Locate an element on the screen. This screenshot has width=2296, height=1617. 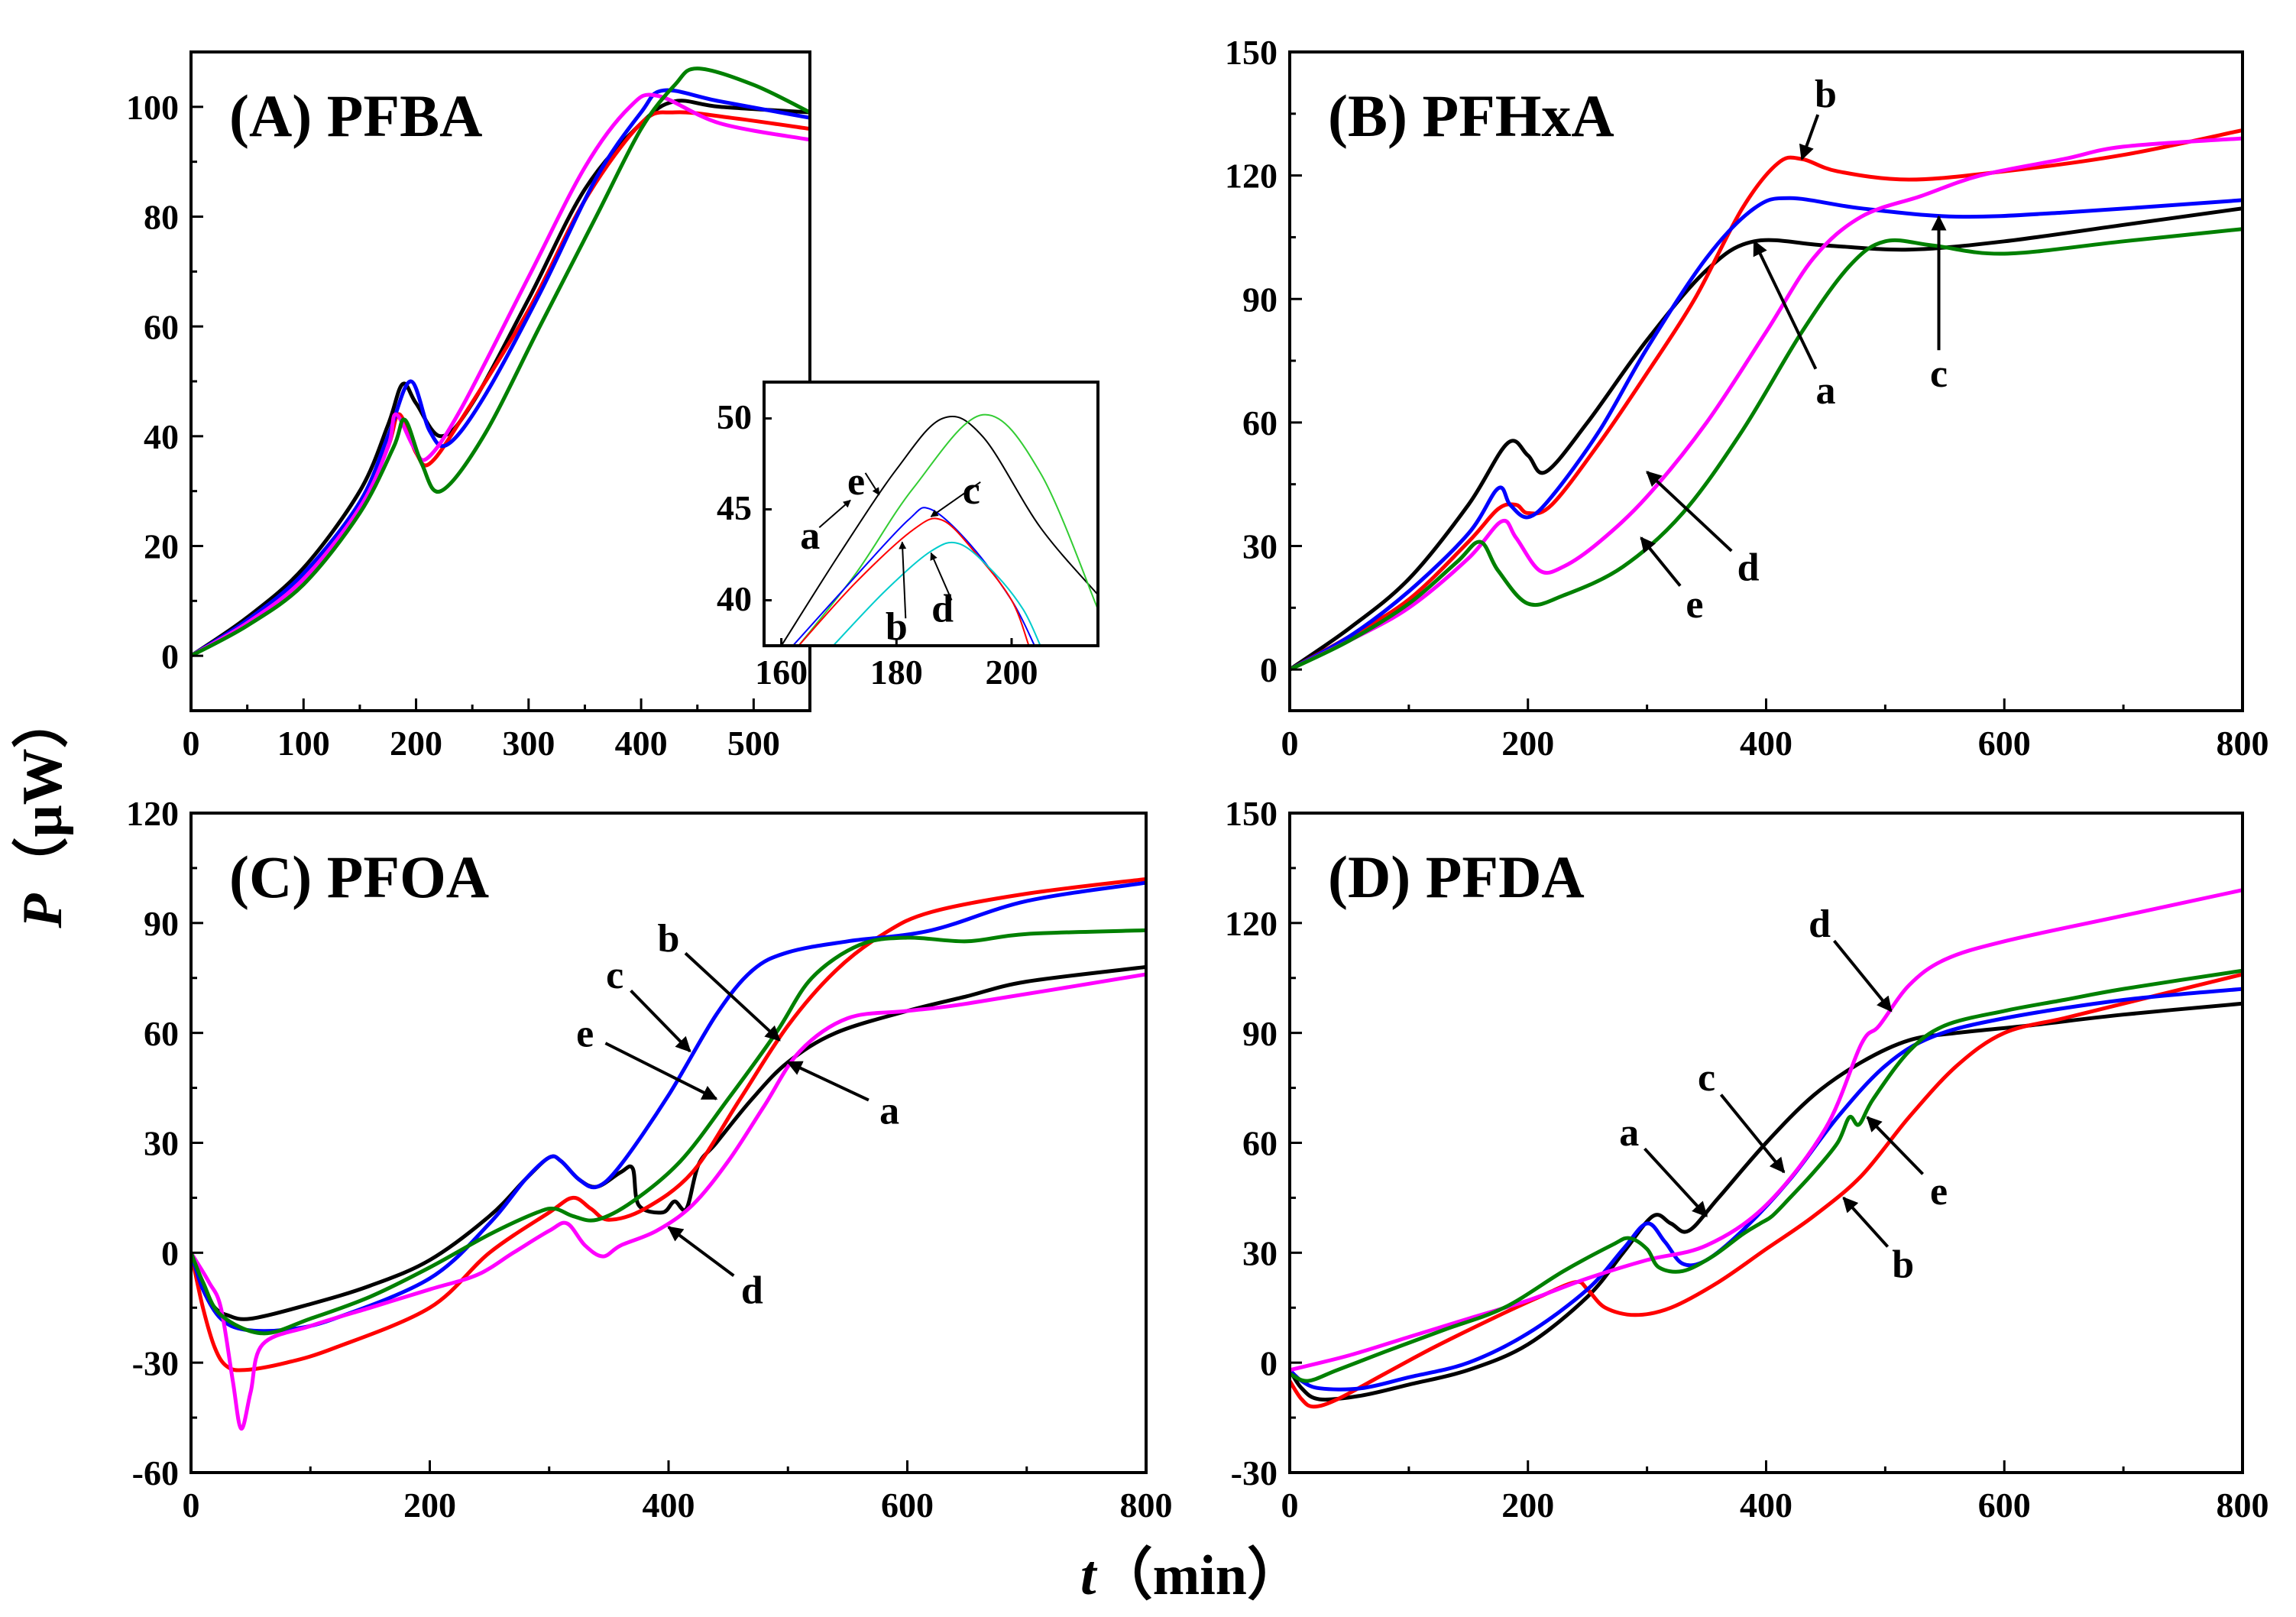
panel-a-x-tick-label: 100 is located at coordinates (304, 743).